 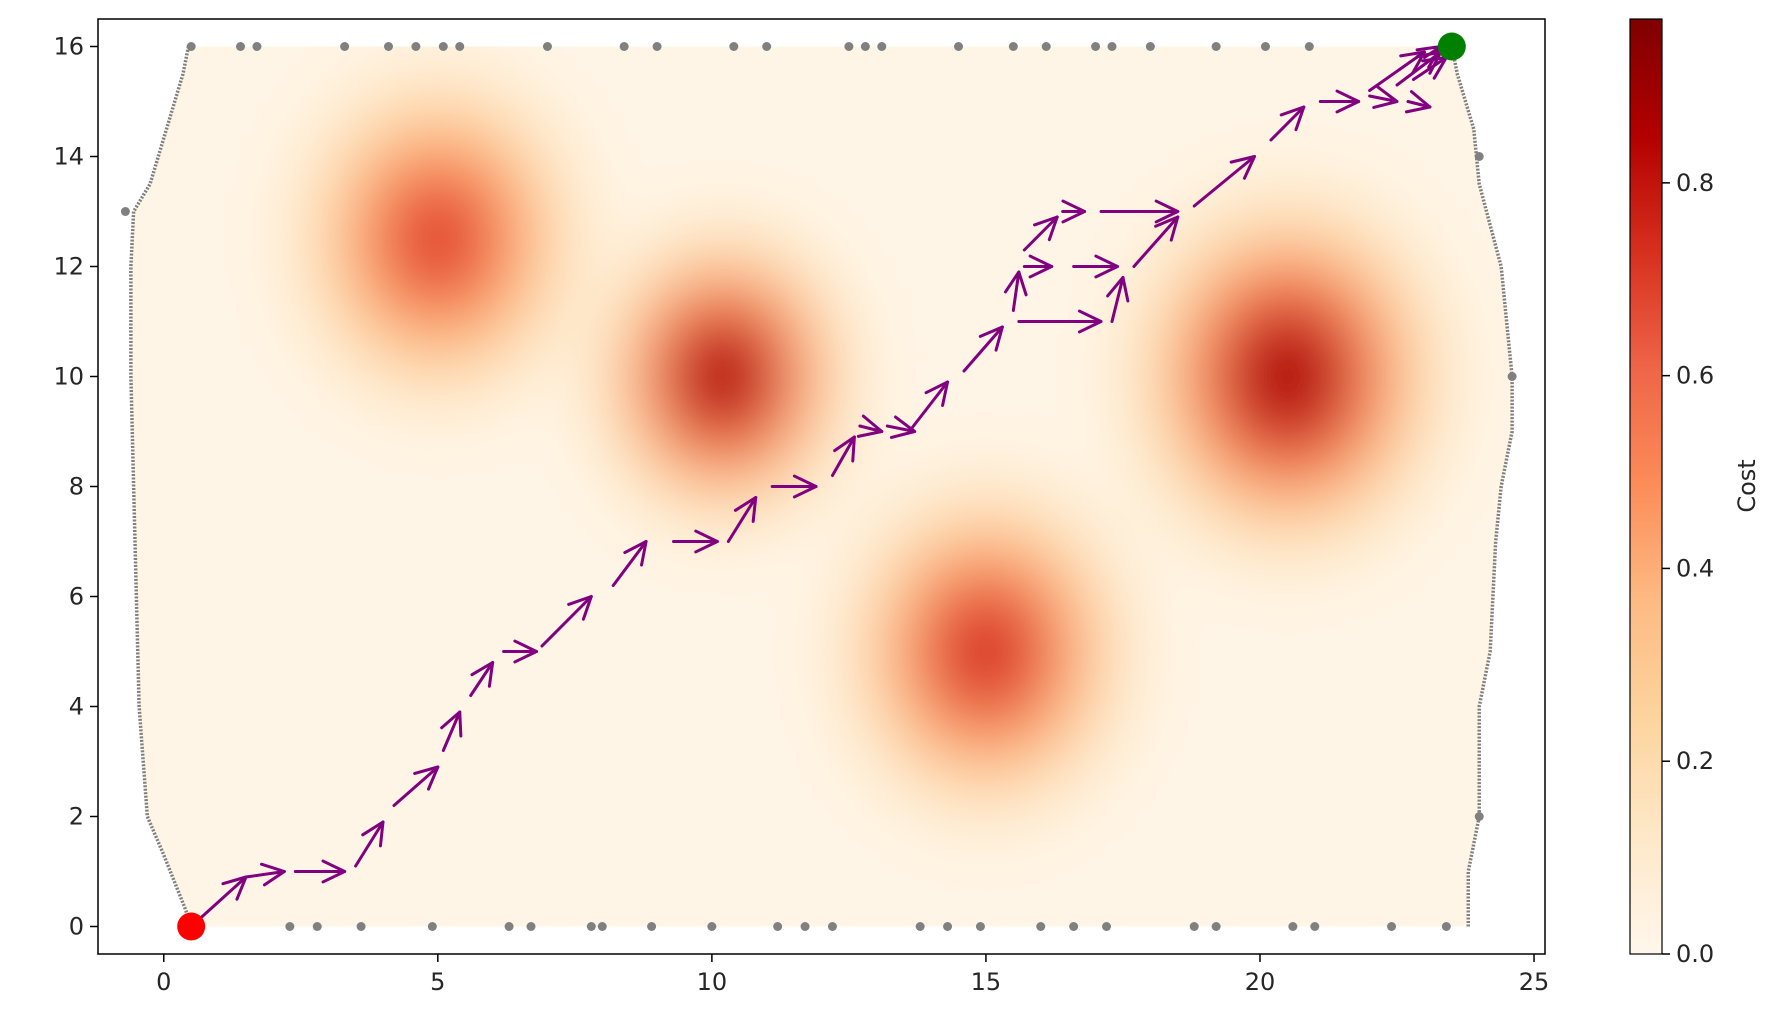 I want to click on y-axis: 0 2 4 6 8 10 12 14 16, so click(x=75, y=487).